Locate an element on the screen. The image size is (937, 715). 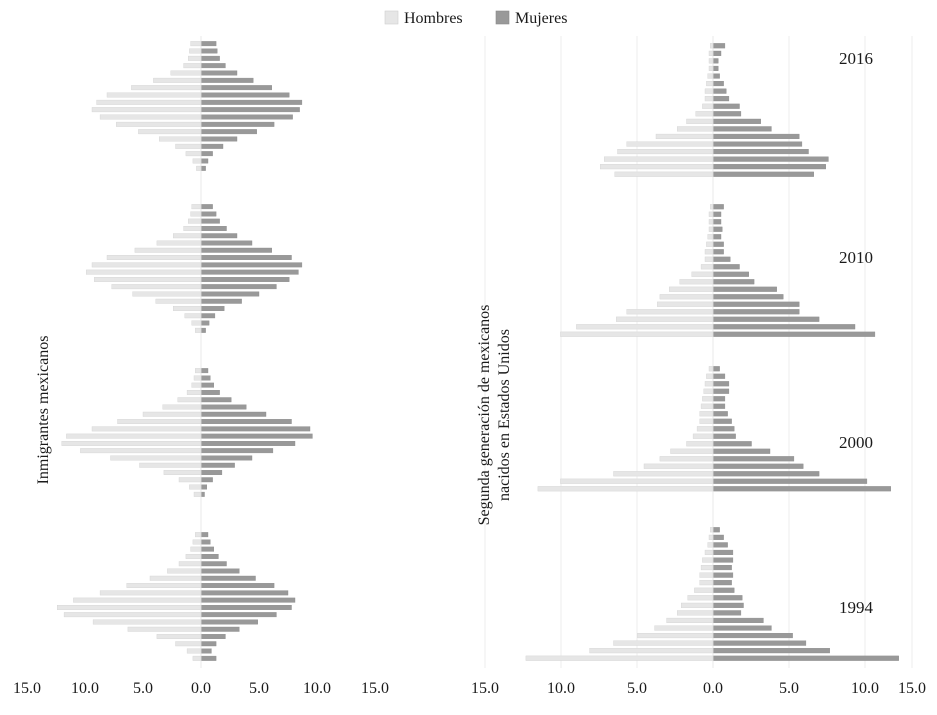
x-tick-label-panel-1: 10.0 is located at coordinates (317, 688).